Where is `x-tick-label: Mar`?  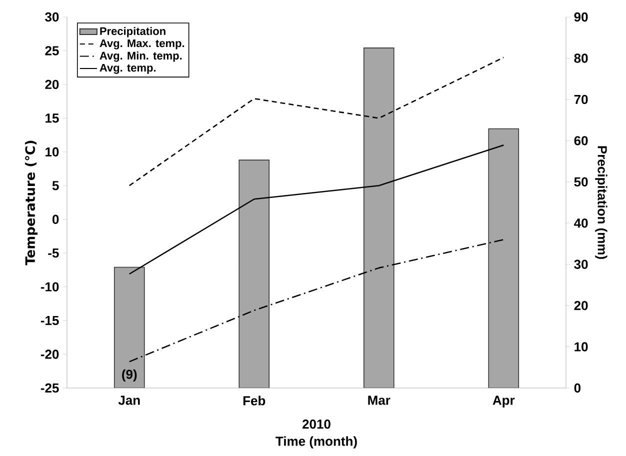
x-tick-label: Mar is located at coordinates (379, 400).